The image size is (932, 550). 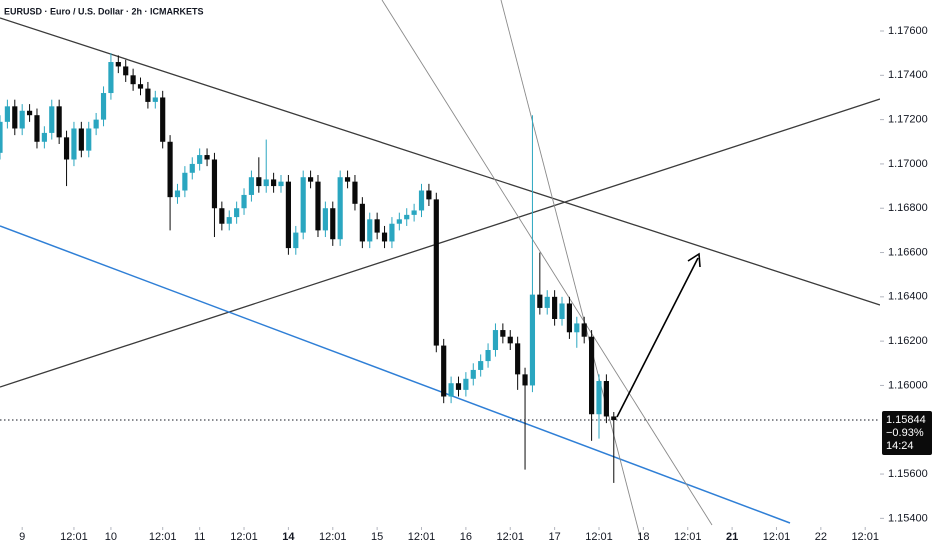 I want to click on x-tick-label: 22, so click(x=821, y=537).